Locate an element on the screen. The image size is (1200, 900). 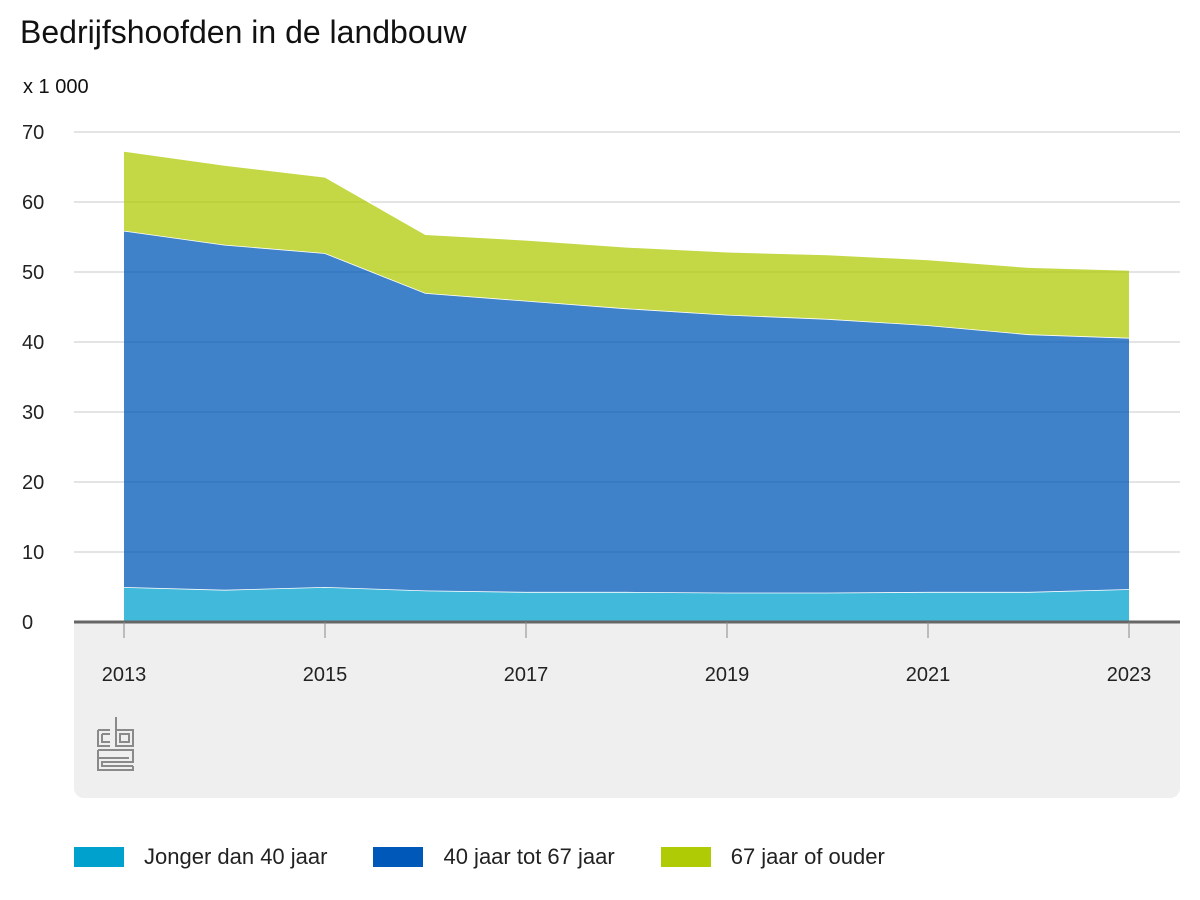
legend-item: Jonger dan 40 jaar is located at coordinates (200, 857).